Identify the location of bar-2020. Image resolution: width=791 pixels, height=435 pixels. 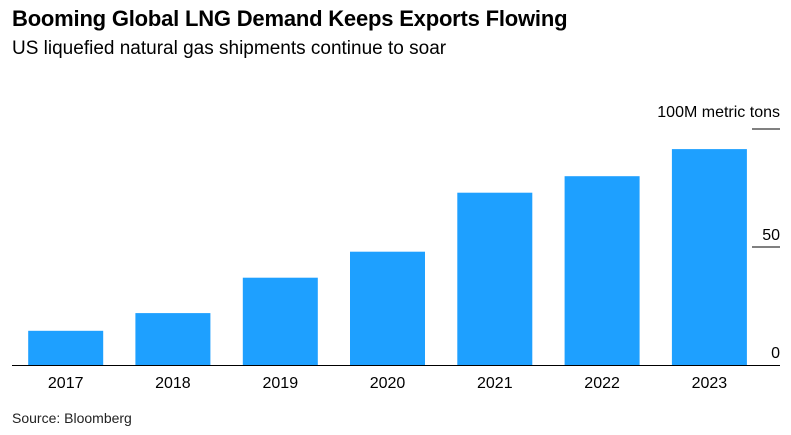
(387, 308).